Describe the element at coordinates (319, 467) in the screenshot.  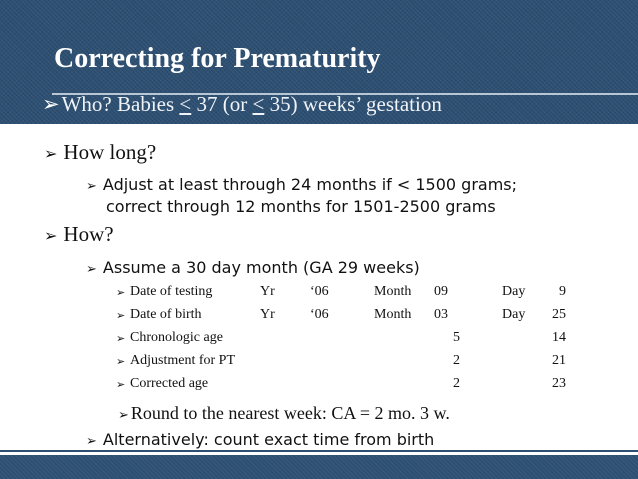
I see `slide-footer-band` at that location.